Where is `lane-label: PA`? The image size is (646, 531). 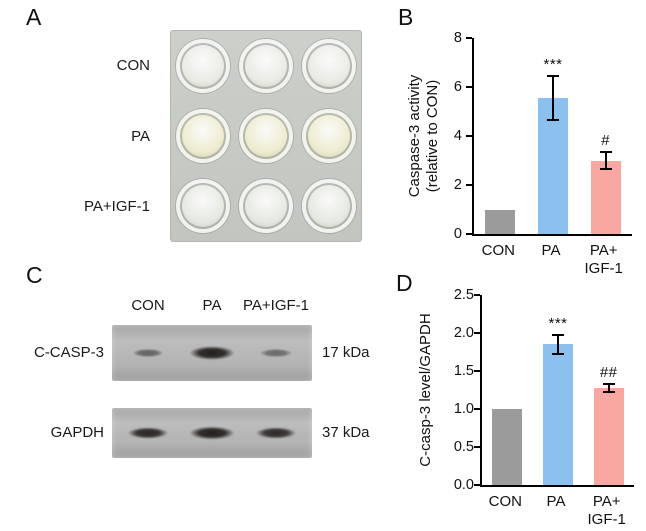
lane-label: PA is located at coordinates (212, 305).